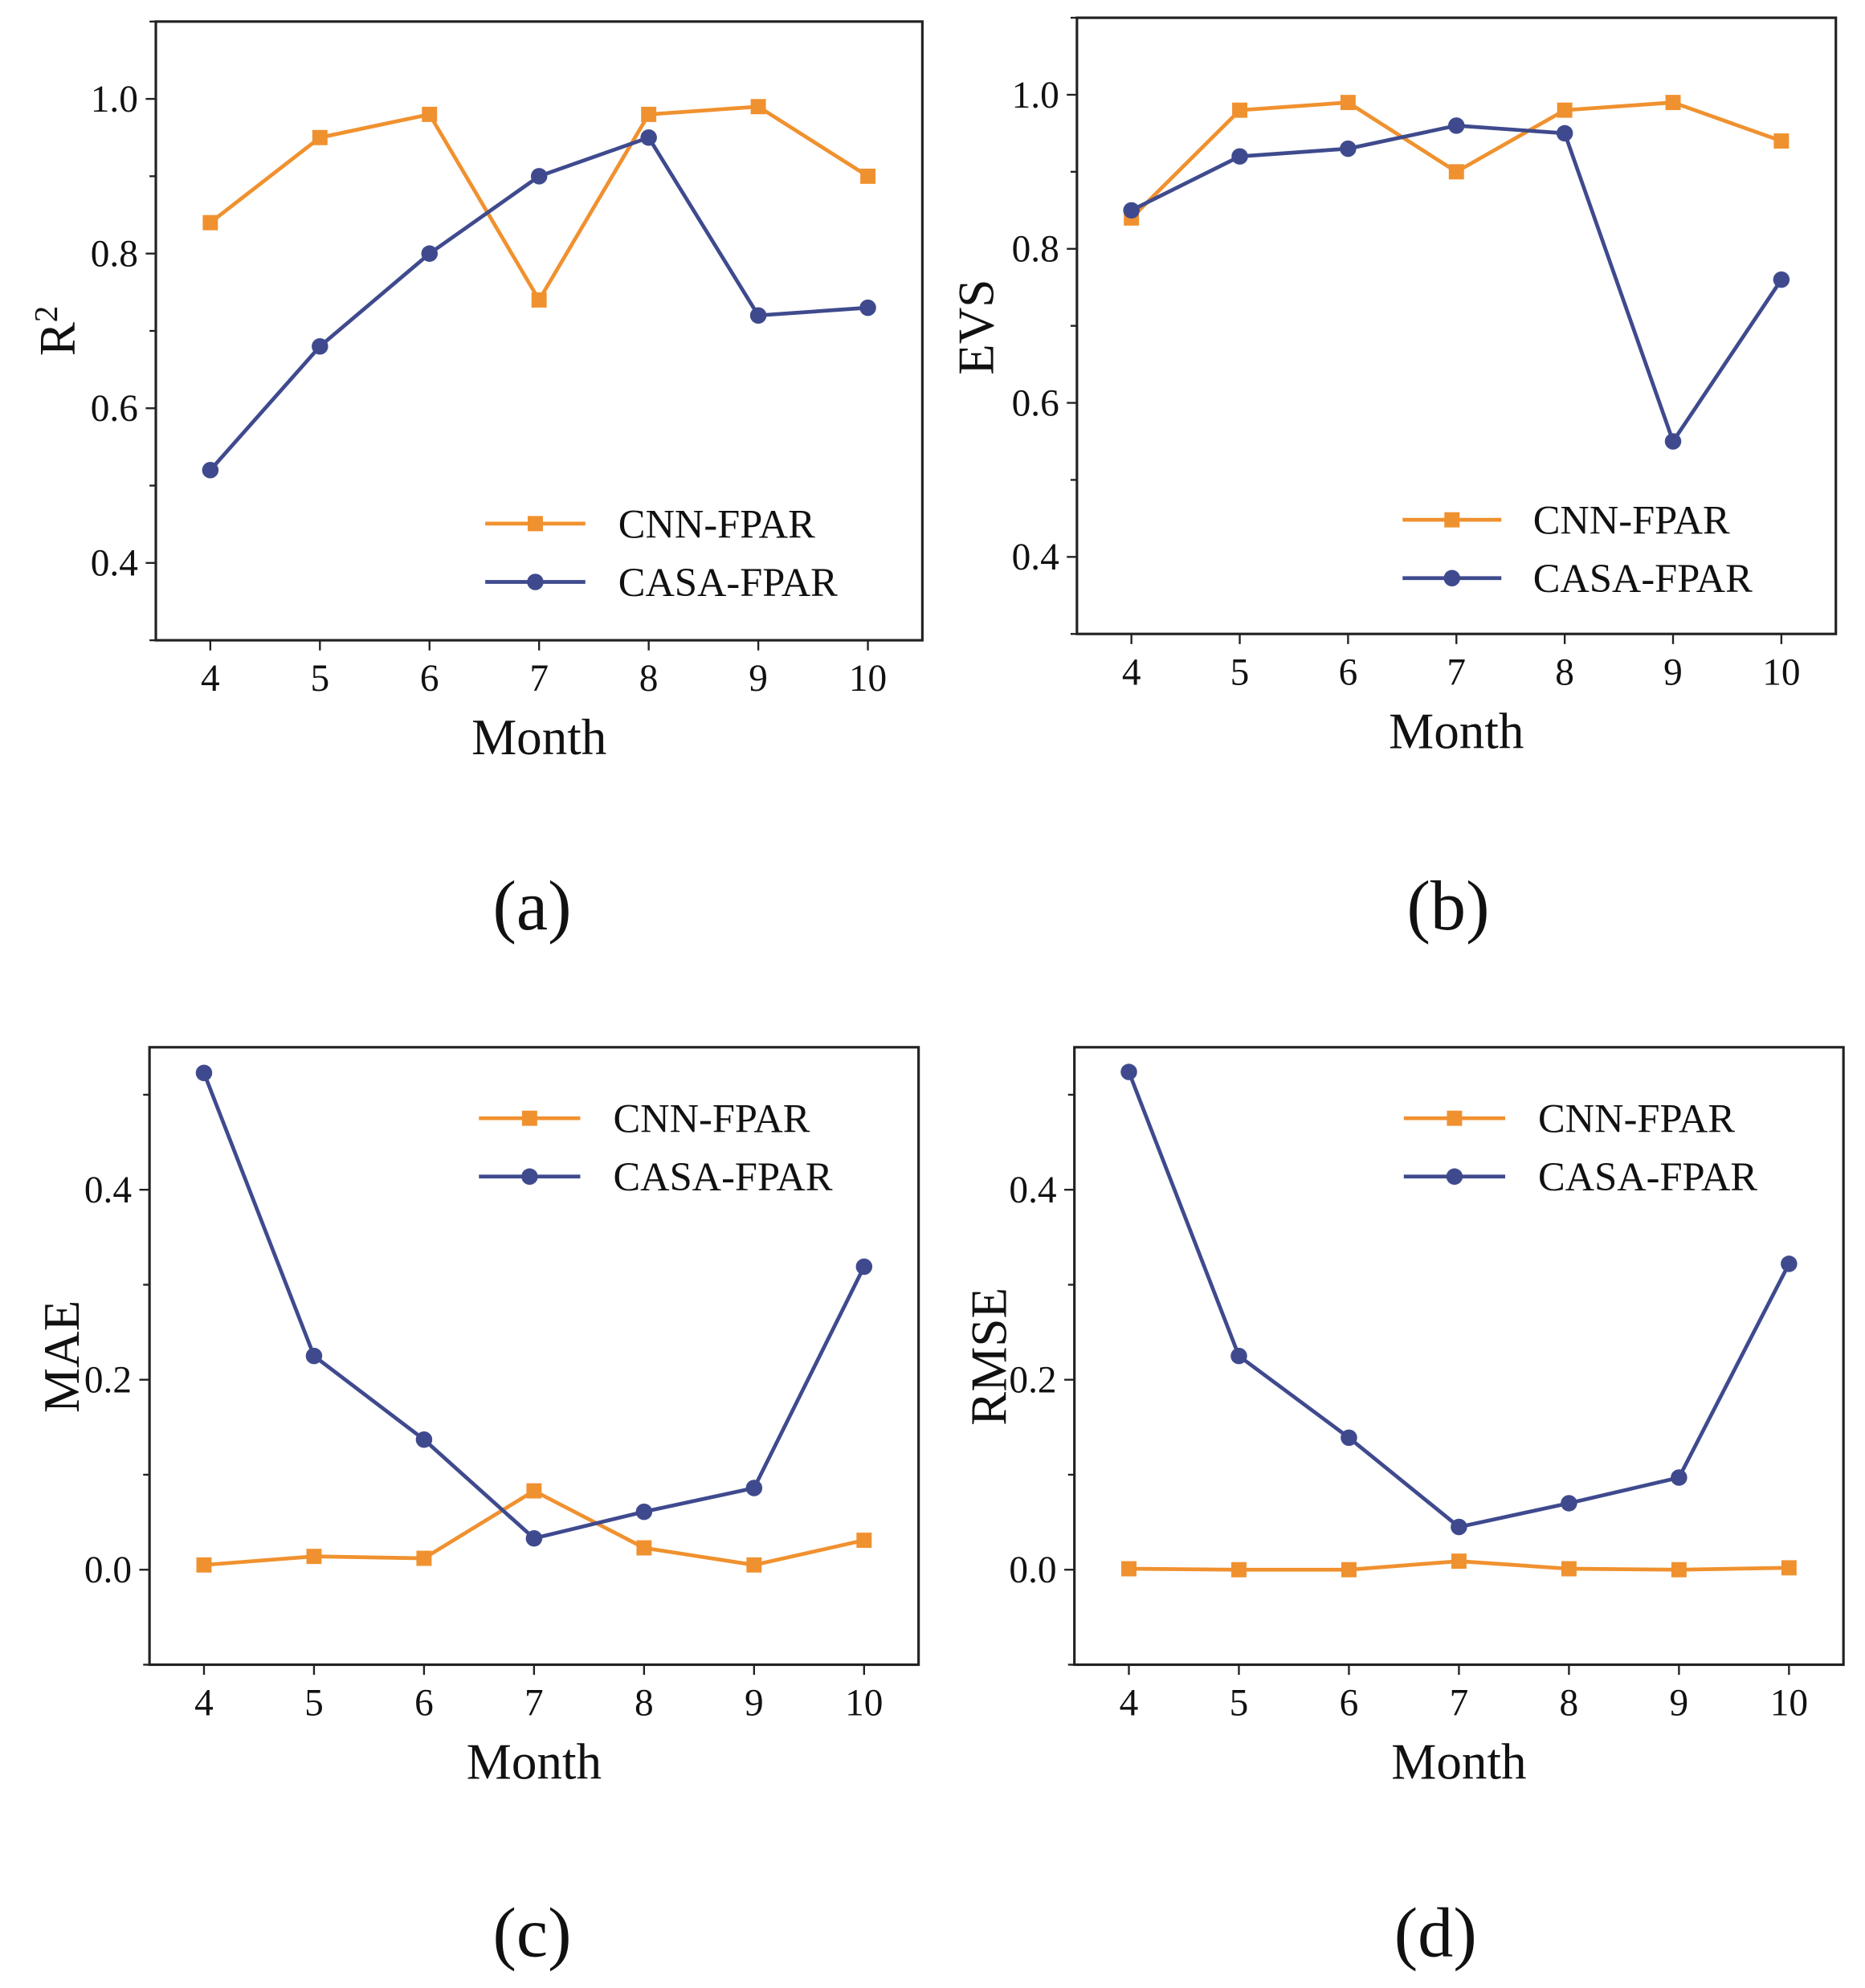  I want to click on y-tick-label: 0.0, so click(108, 1570).